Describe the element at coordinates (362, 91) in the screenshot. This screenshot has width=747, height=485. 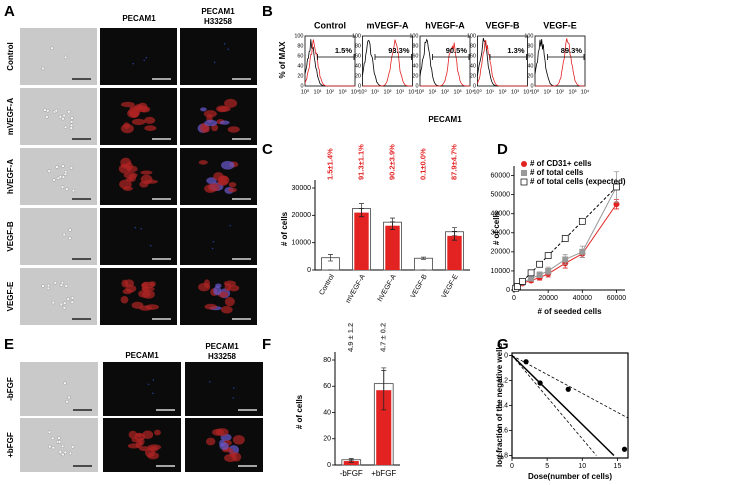
I see `x-tick-label: 10⁰` at that location.